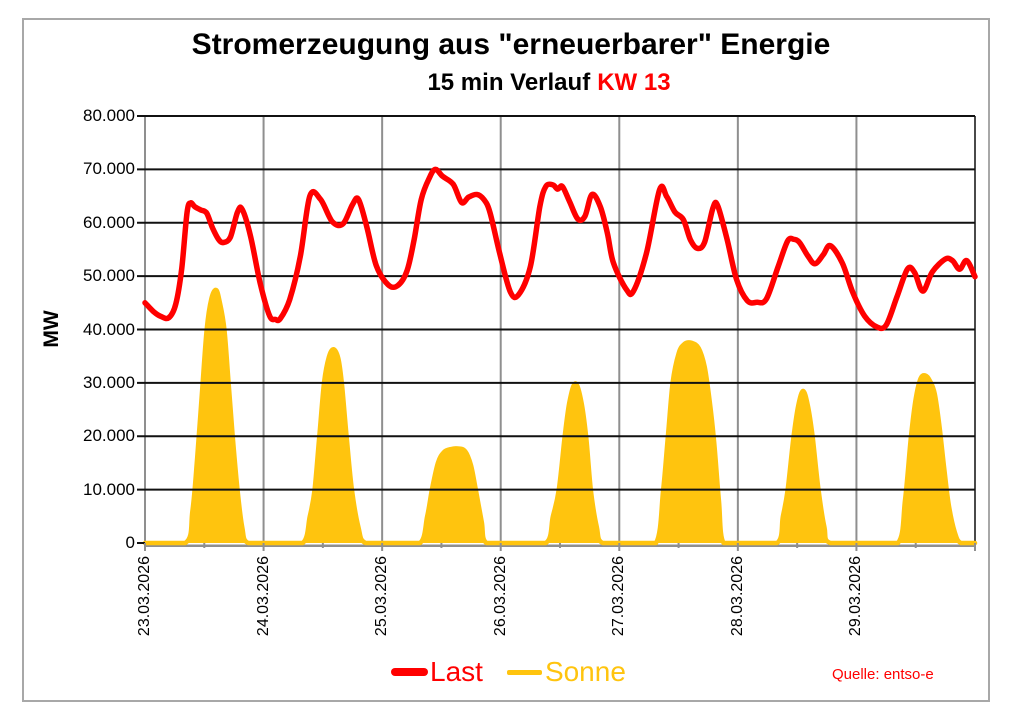 The image size is (1024, 724). What do you see at coordinates (109, 329) in the screenshot?
I see `y-tick-label: 40.000` at bounding box center [109, 329].